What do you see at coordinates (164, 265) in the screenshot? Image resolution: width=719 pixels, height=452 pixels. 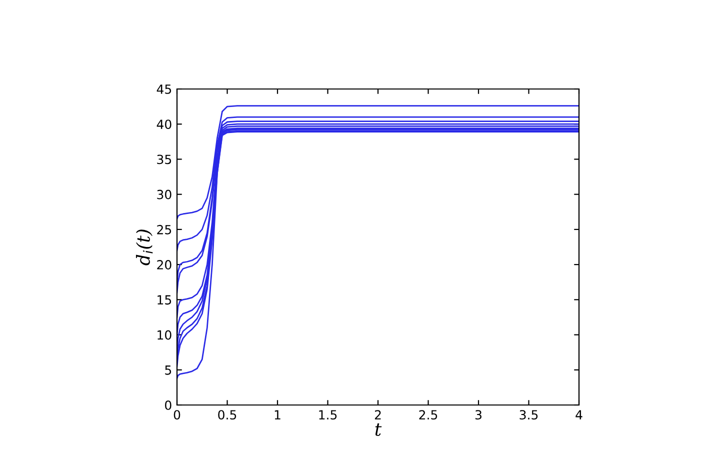 I see `y-tick-label: 20` at bounding box center [164, 265].